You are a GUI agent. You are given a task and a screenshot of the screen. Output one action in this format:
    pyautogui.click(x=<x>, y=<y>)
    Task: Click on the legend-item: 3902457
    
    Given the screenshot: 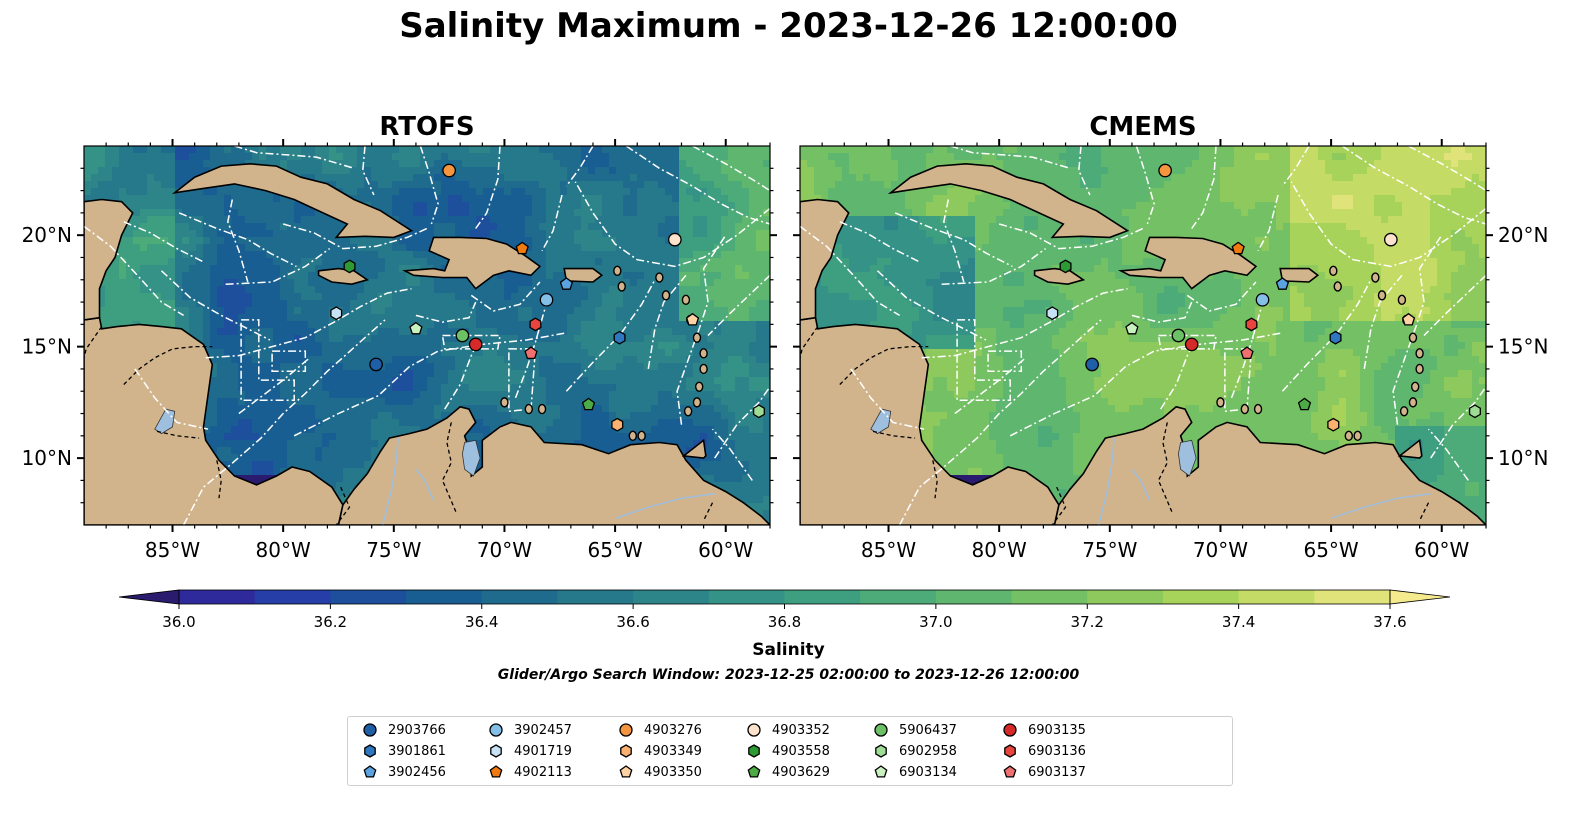 What is the action you would take?
    pyautogui.click(x=530, y=730)
    